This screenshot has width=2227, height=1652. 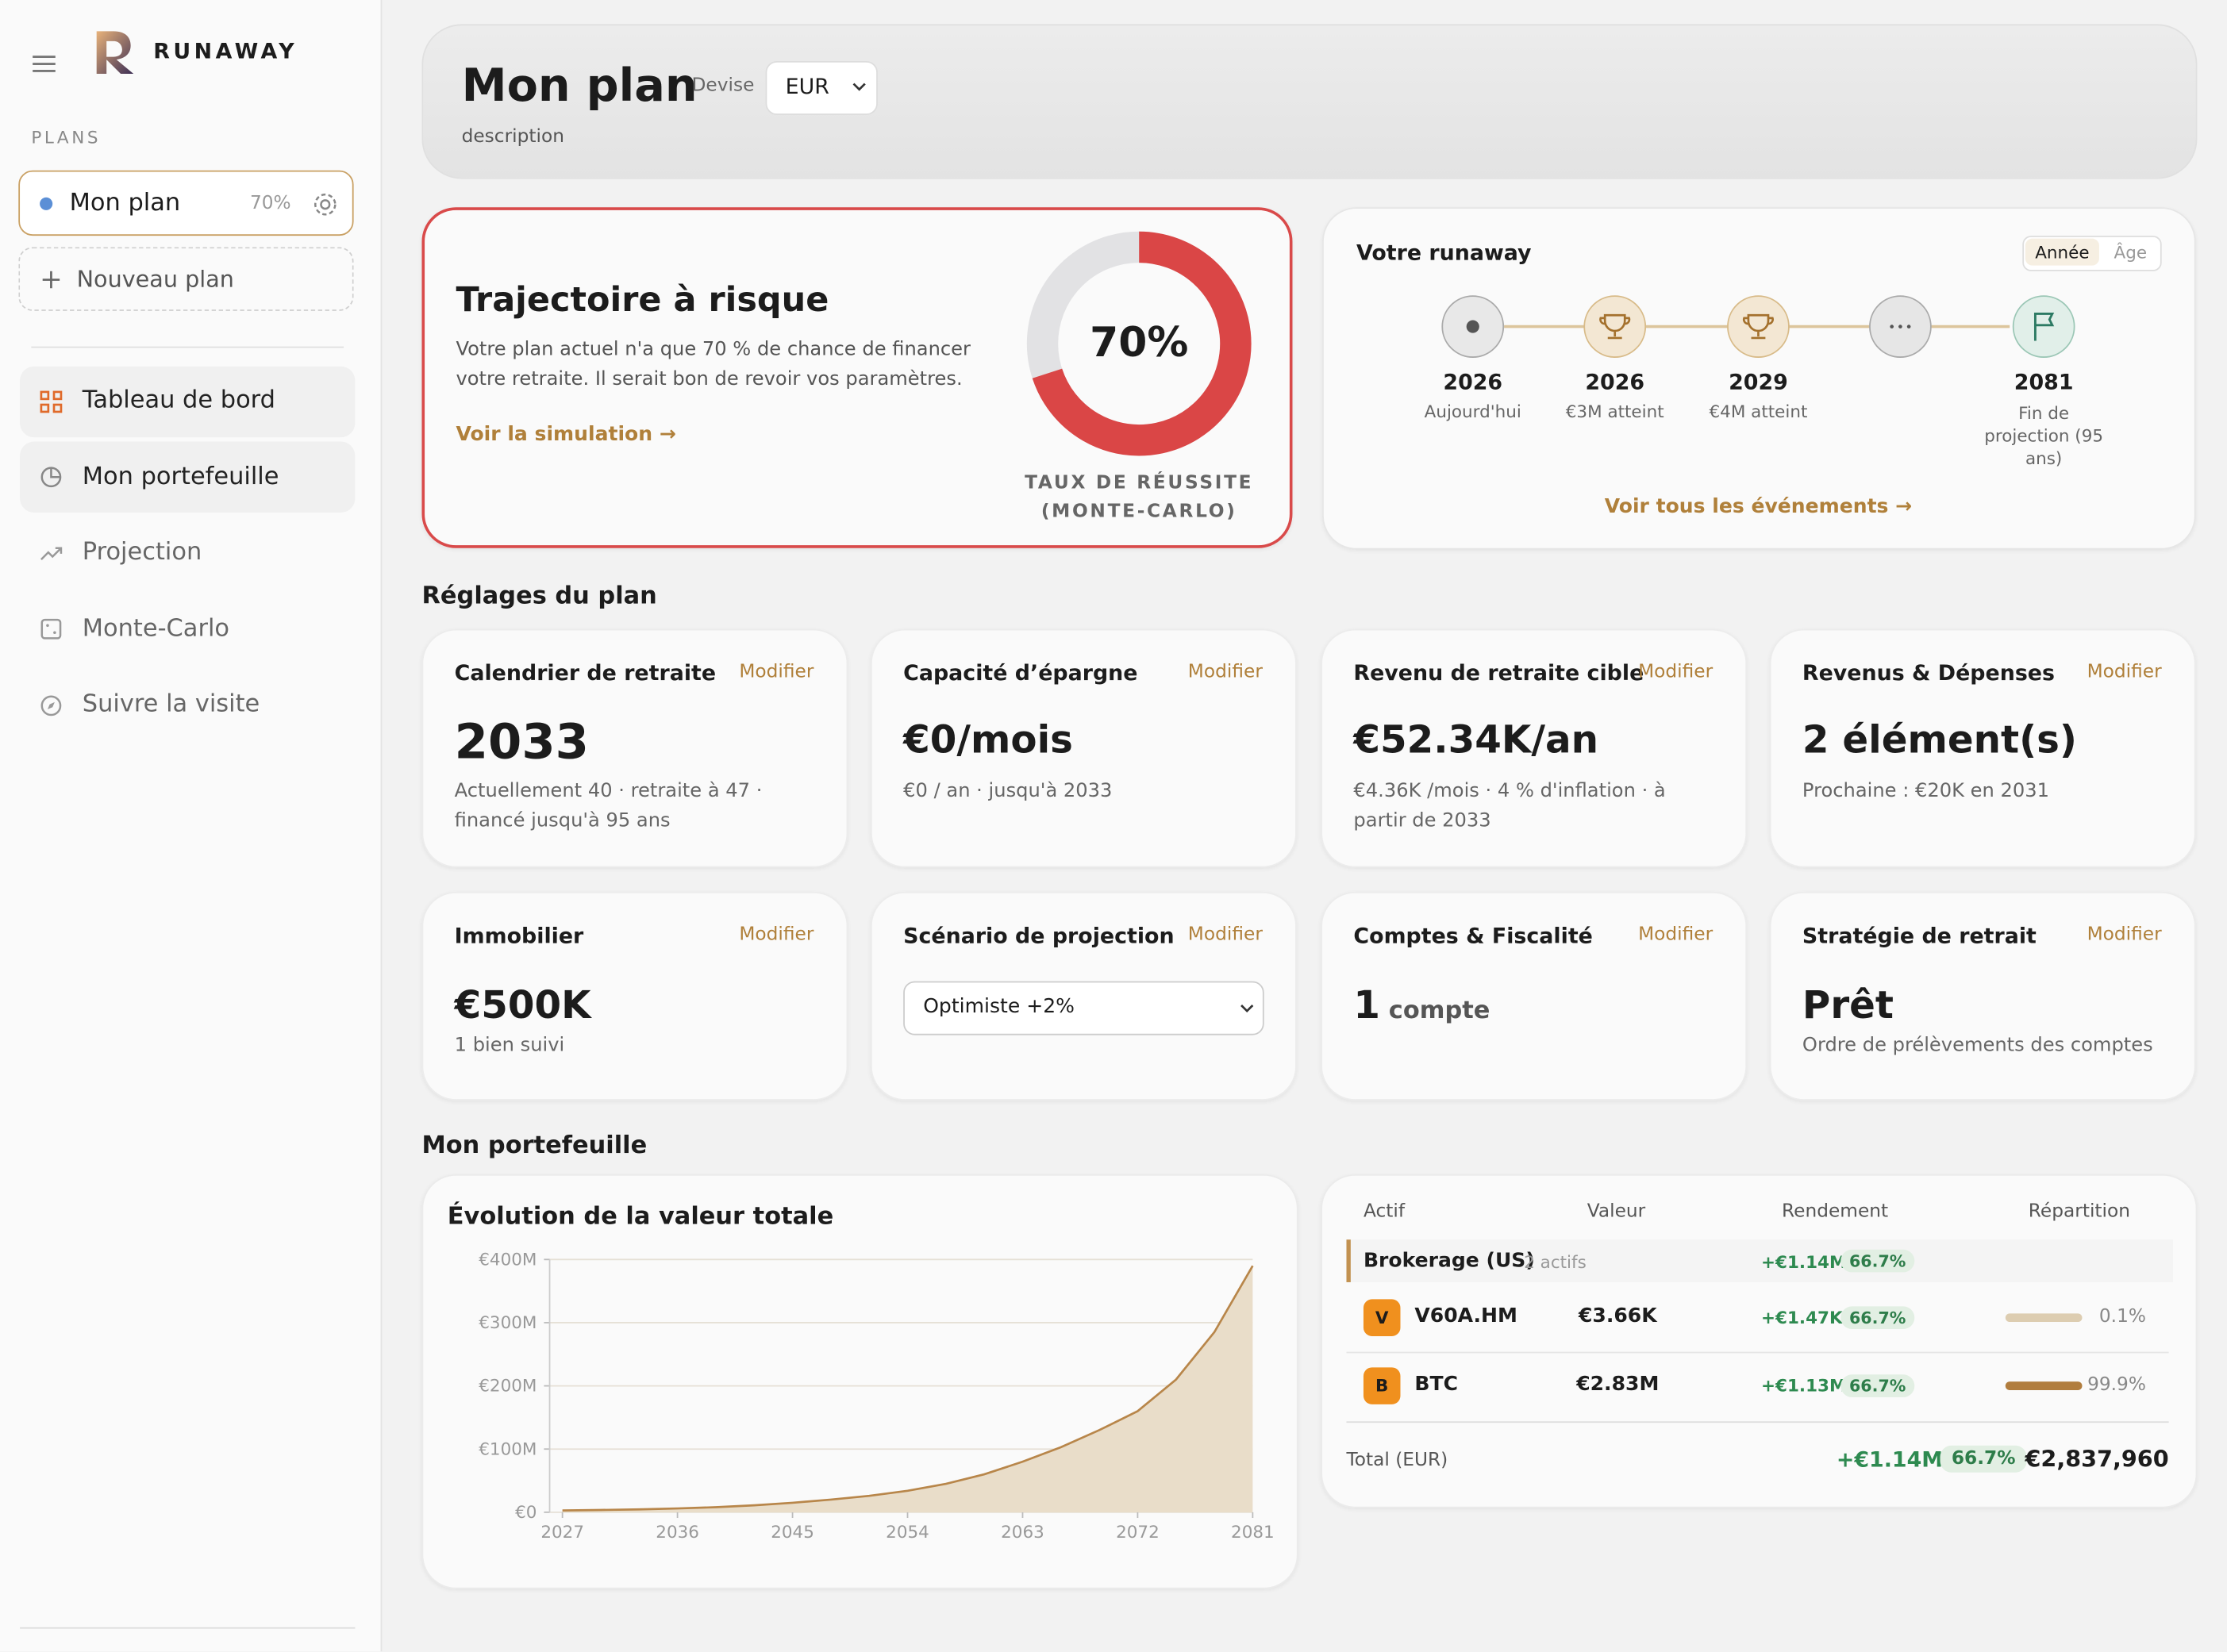 What do you see at coordinates (115, 53) in the screenshot?
I see `logo` at bounding box center [115, 53].